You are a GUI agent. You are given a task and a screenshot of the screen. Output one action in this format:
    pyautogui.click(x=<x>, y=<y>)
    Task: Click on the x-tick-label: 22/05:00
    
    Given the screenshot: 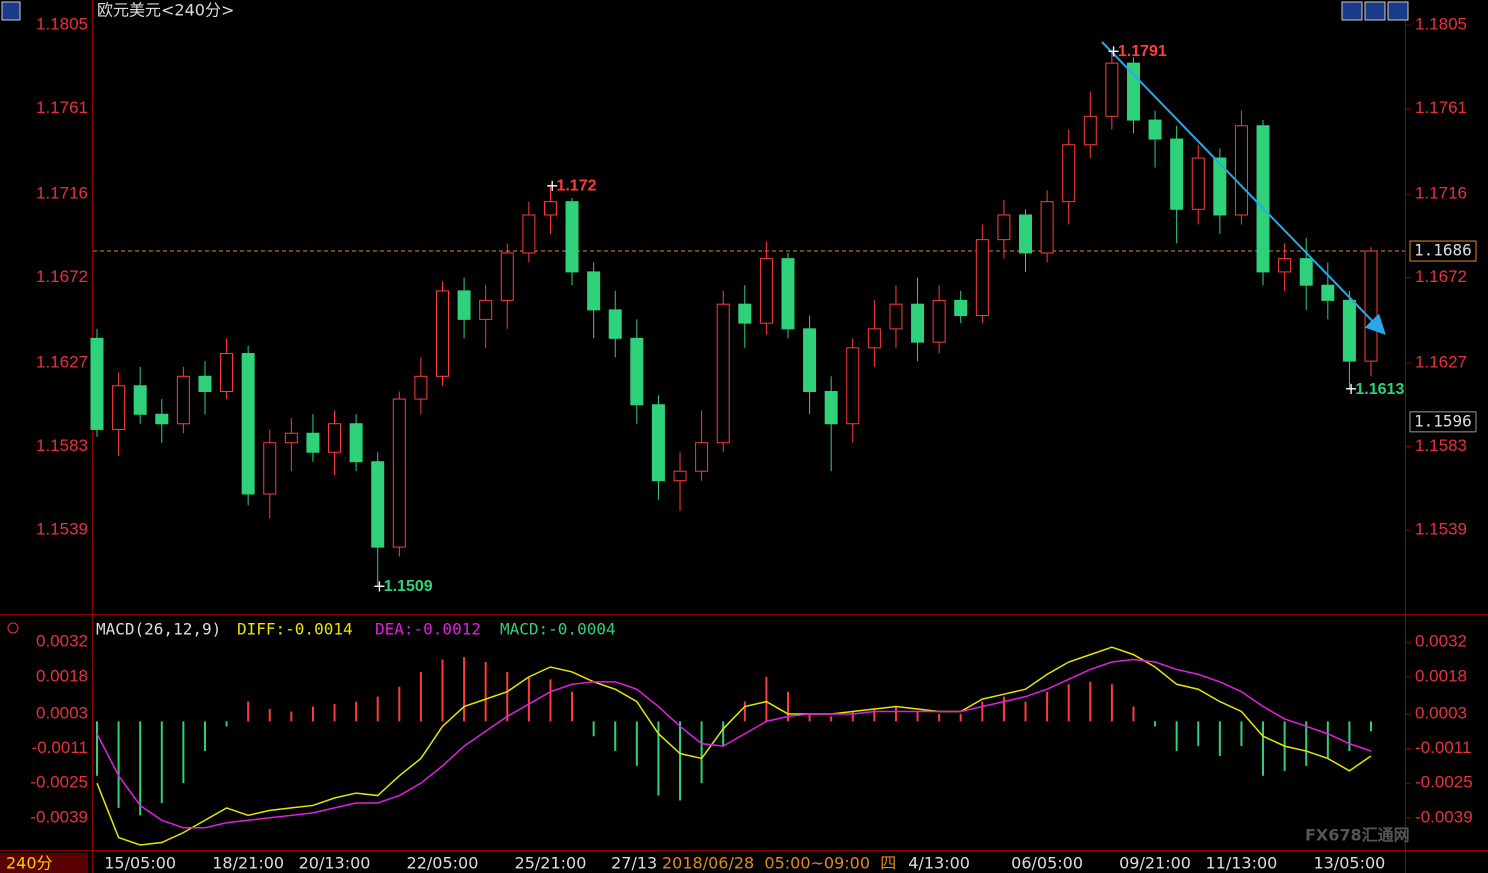 What is the action you would take?
    pyautogui.click(x=443, y=863)
    